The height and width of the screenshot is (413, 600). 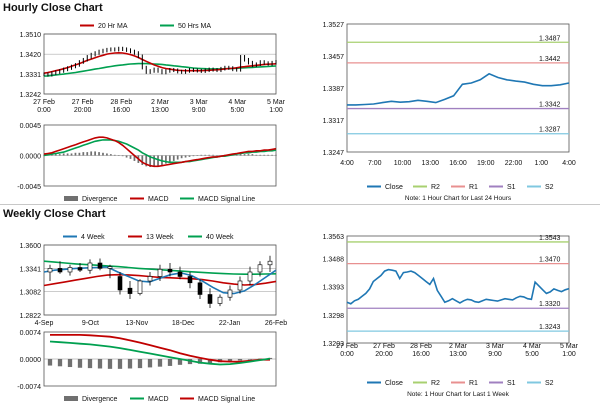 I want to click on level-label-s2: 1.3287, so click(x=550, y=130).